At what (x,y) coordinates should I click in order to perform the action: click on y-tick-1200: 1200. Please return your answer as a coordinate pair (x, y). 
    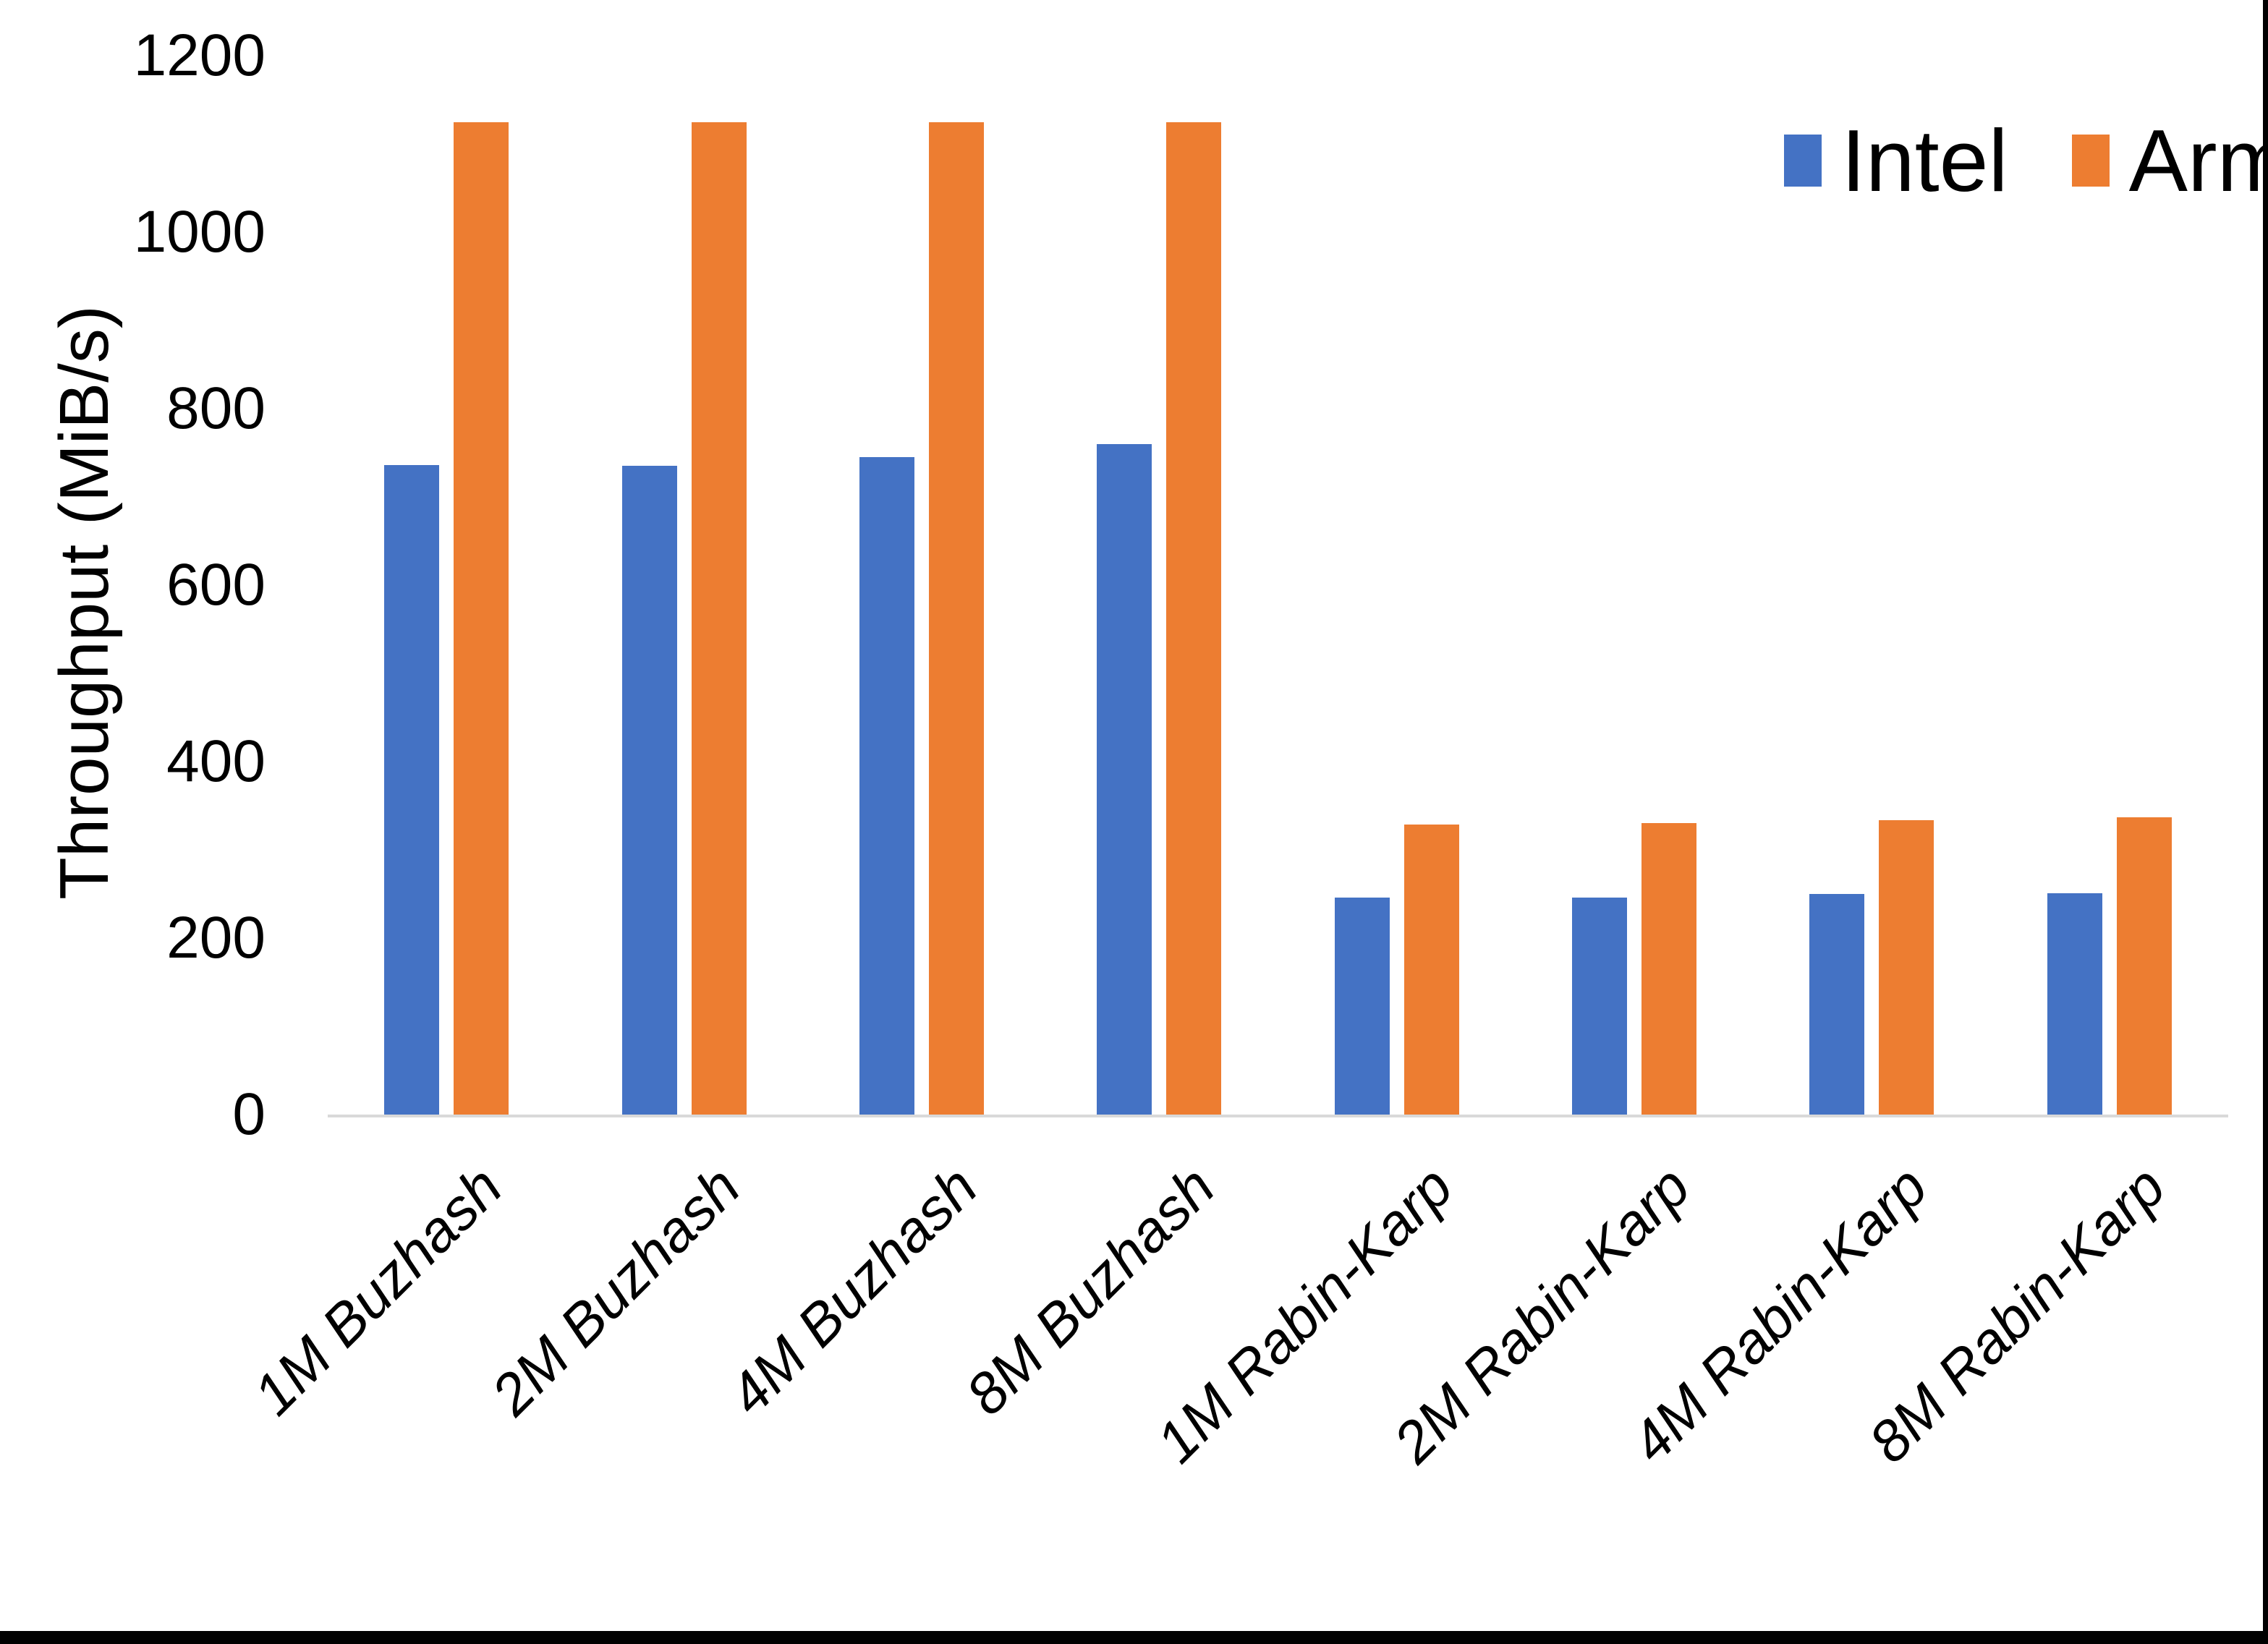
    Looking at the image, I should click on (199, 55).